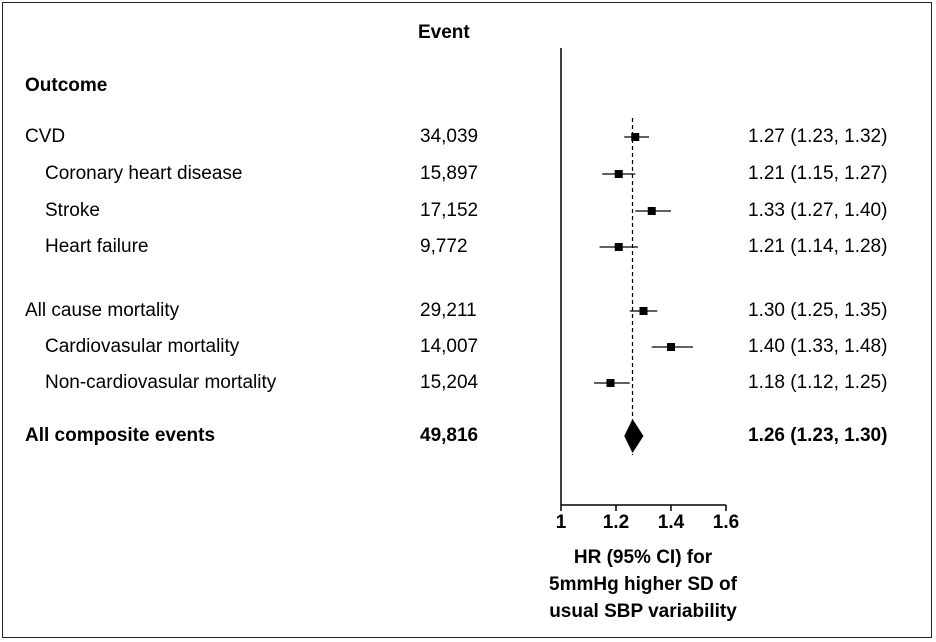 The width and height of the screenshot is (936, 642). Describe the element at coordinates (120, 435) in the screenshot. I see `outcome-label: All composite events` at that location.